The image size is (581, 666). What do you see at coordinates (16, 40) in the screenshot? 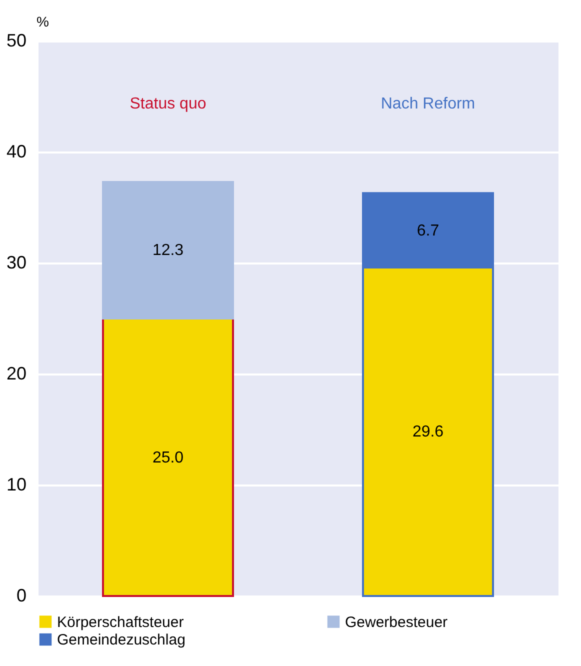
I see `y-tick-label: 50` at bounding box center [16, 40].